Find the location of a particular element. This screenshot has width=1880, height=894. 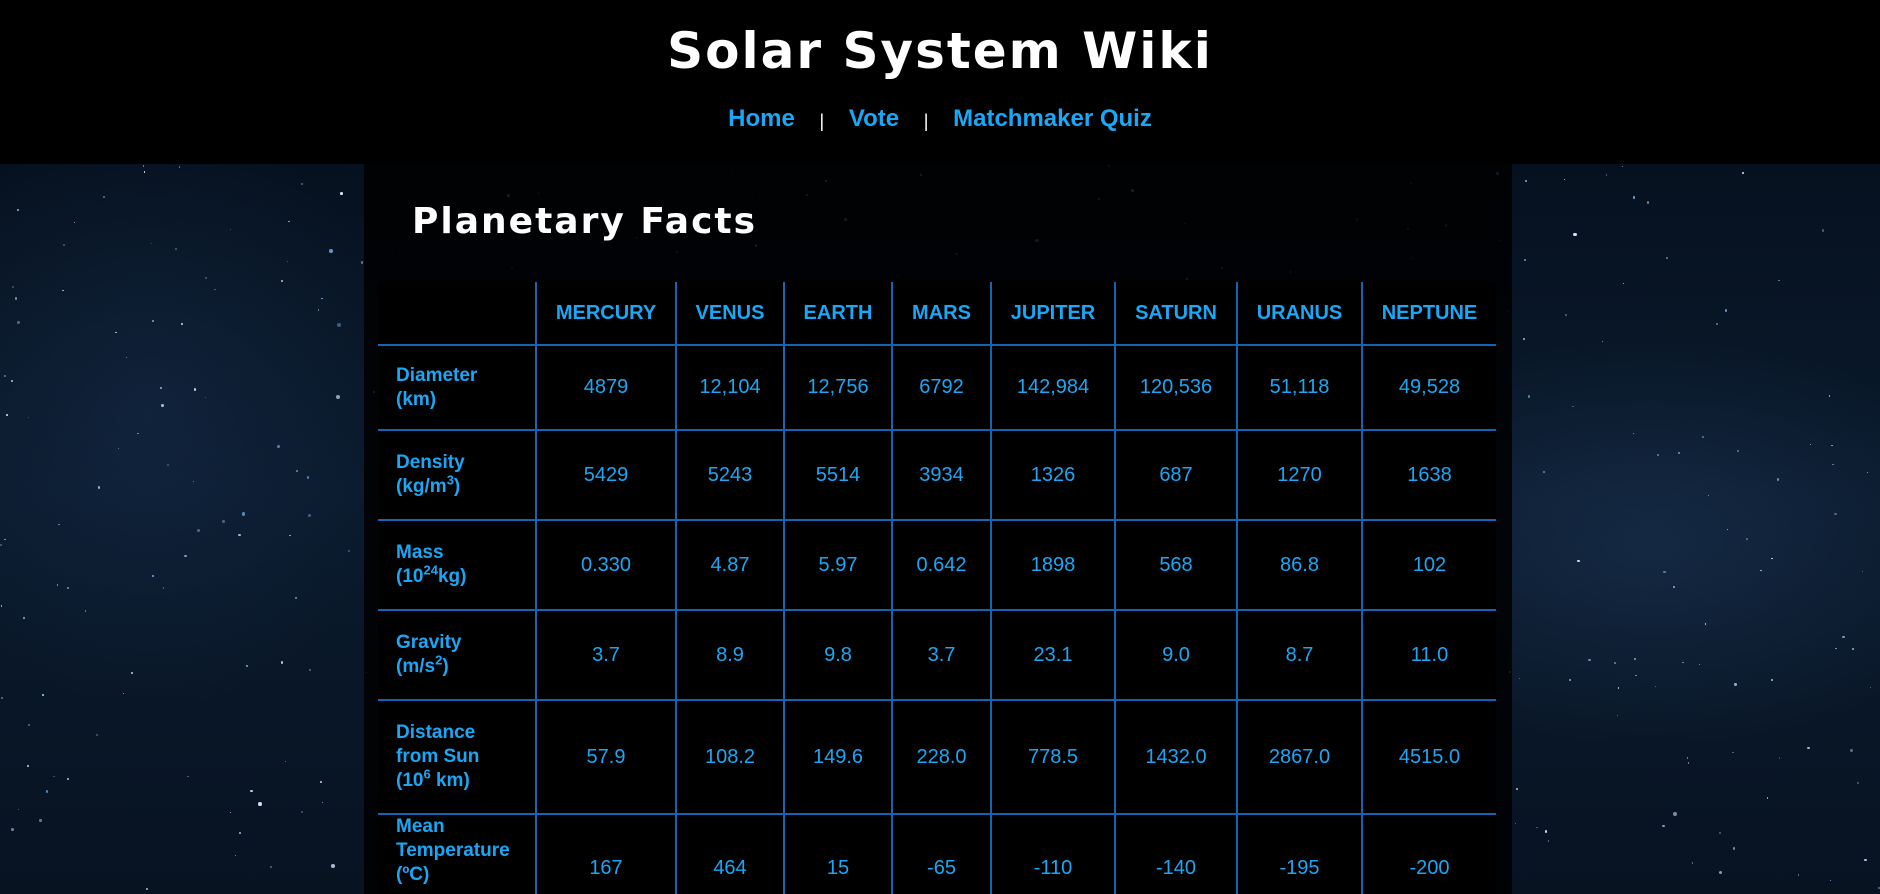

table-cell: 11.0 is located at coordinates (1428, 655).